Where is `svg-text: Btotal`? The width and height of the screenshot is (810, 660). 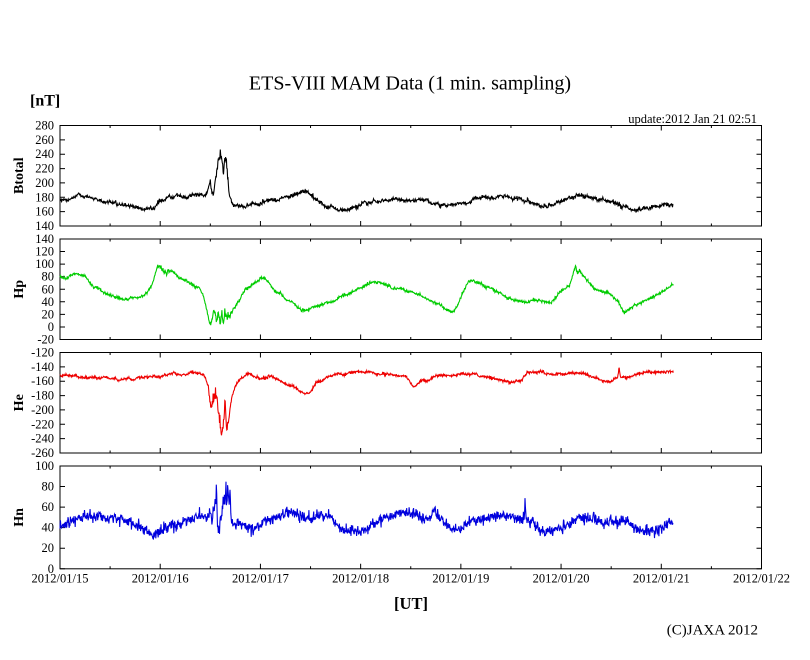 svg-text: Btotal is located at coordinates (19, 175).